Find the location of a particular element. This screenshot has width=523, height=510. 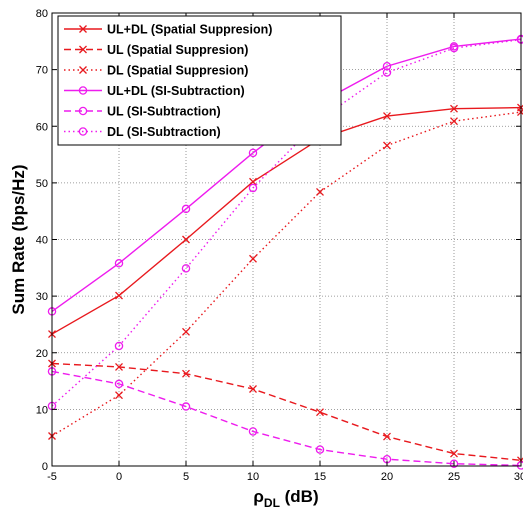

legend-item: UL+DL (SI-Subtraction) is located at coordinates (154, 91).